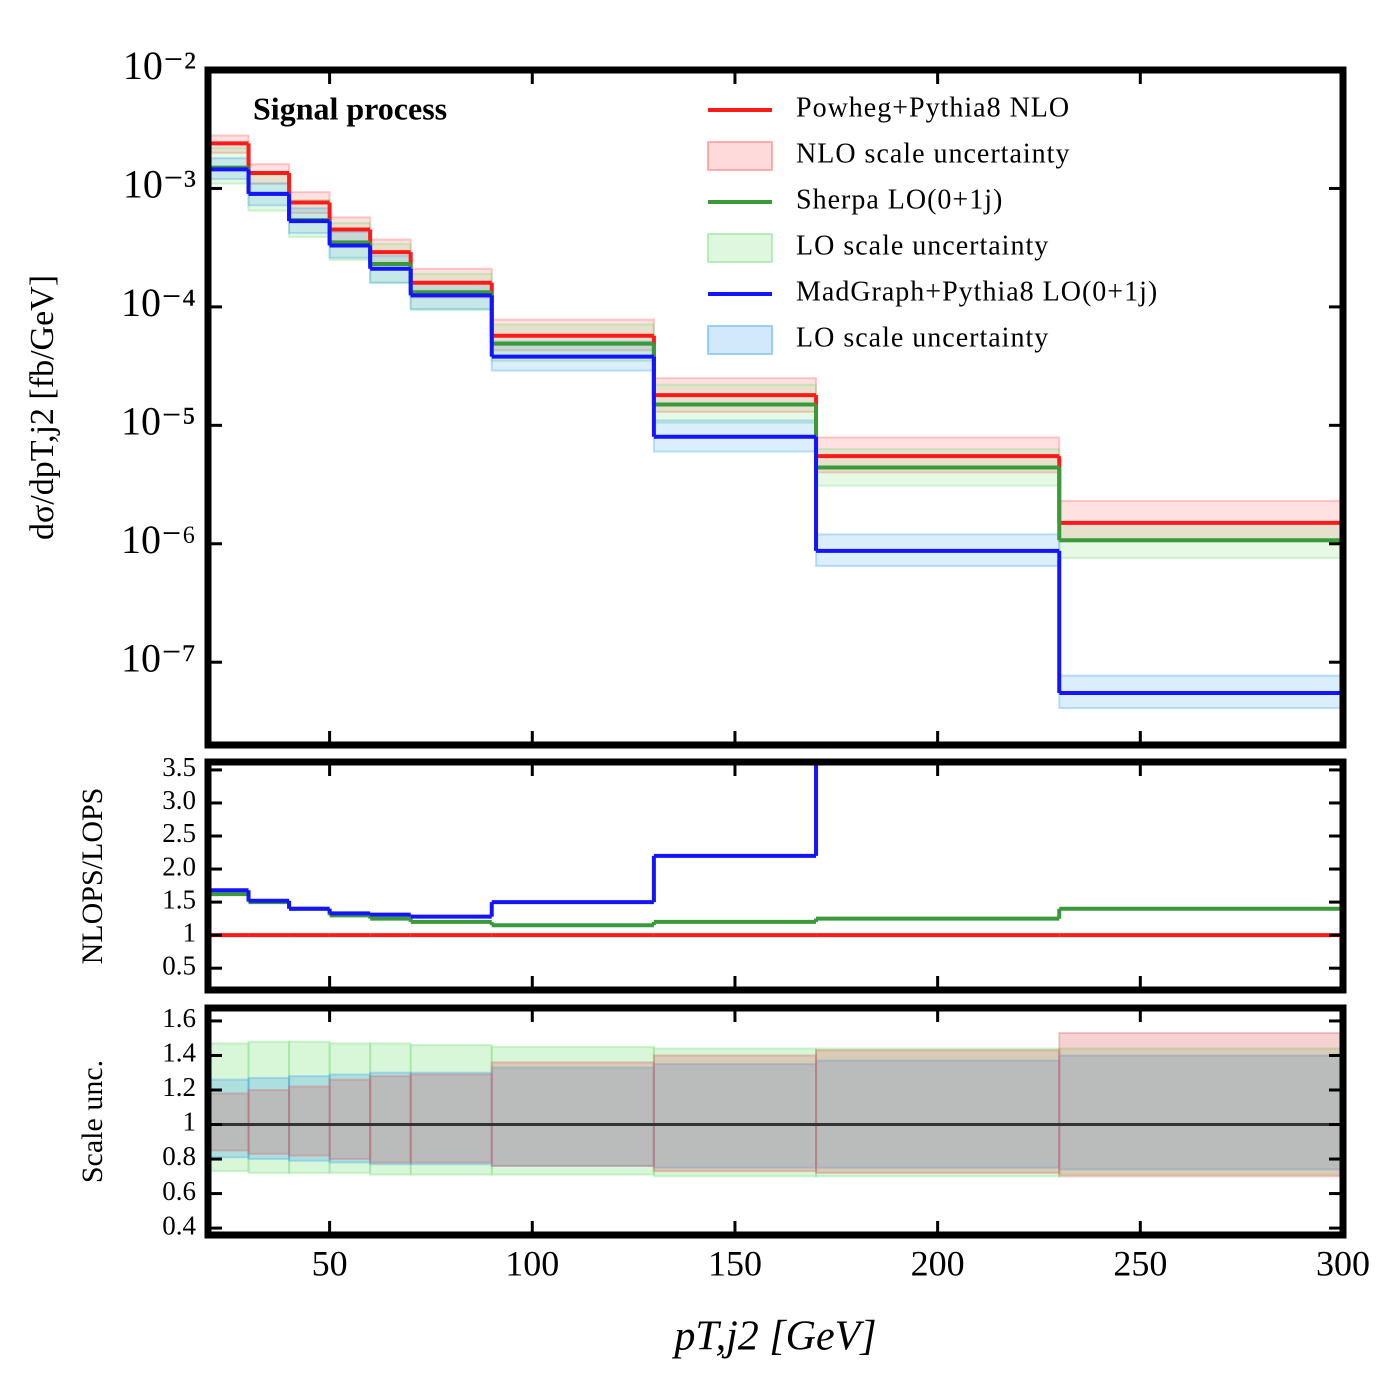  What do you see at coordinates (1343, 1263) in the screenshot?
I see `x-tick-label: 300` at bounding box center [1343, 1263].